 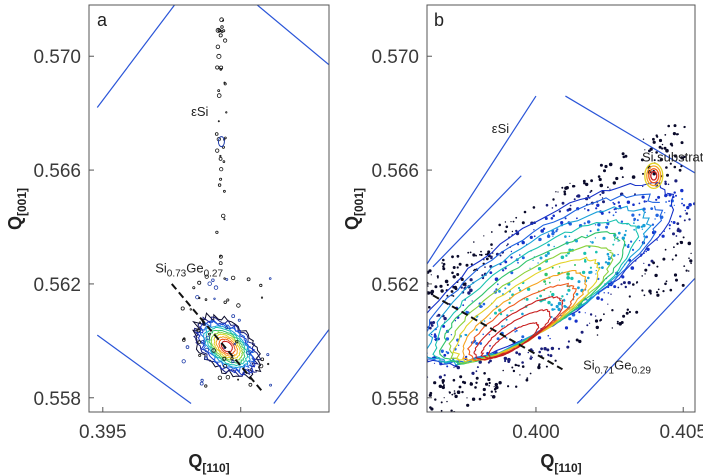 I want to click on alloy-peak-contour, so click(x=227, y=347).